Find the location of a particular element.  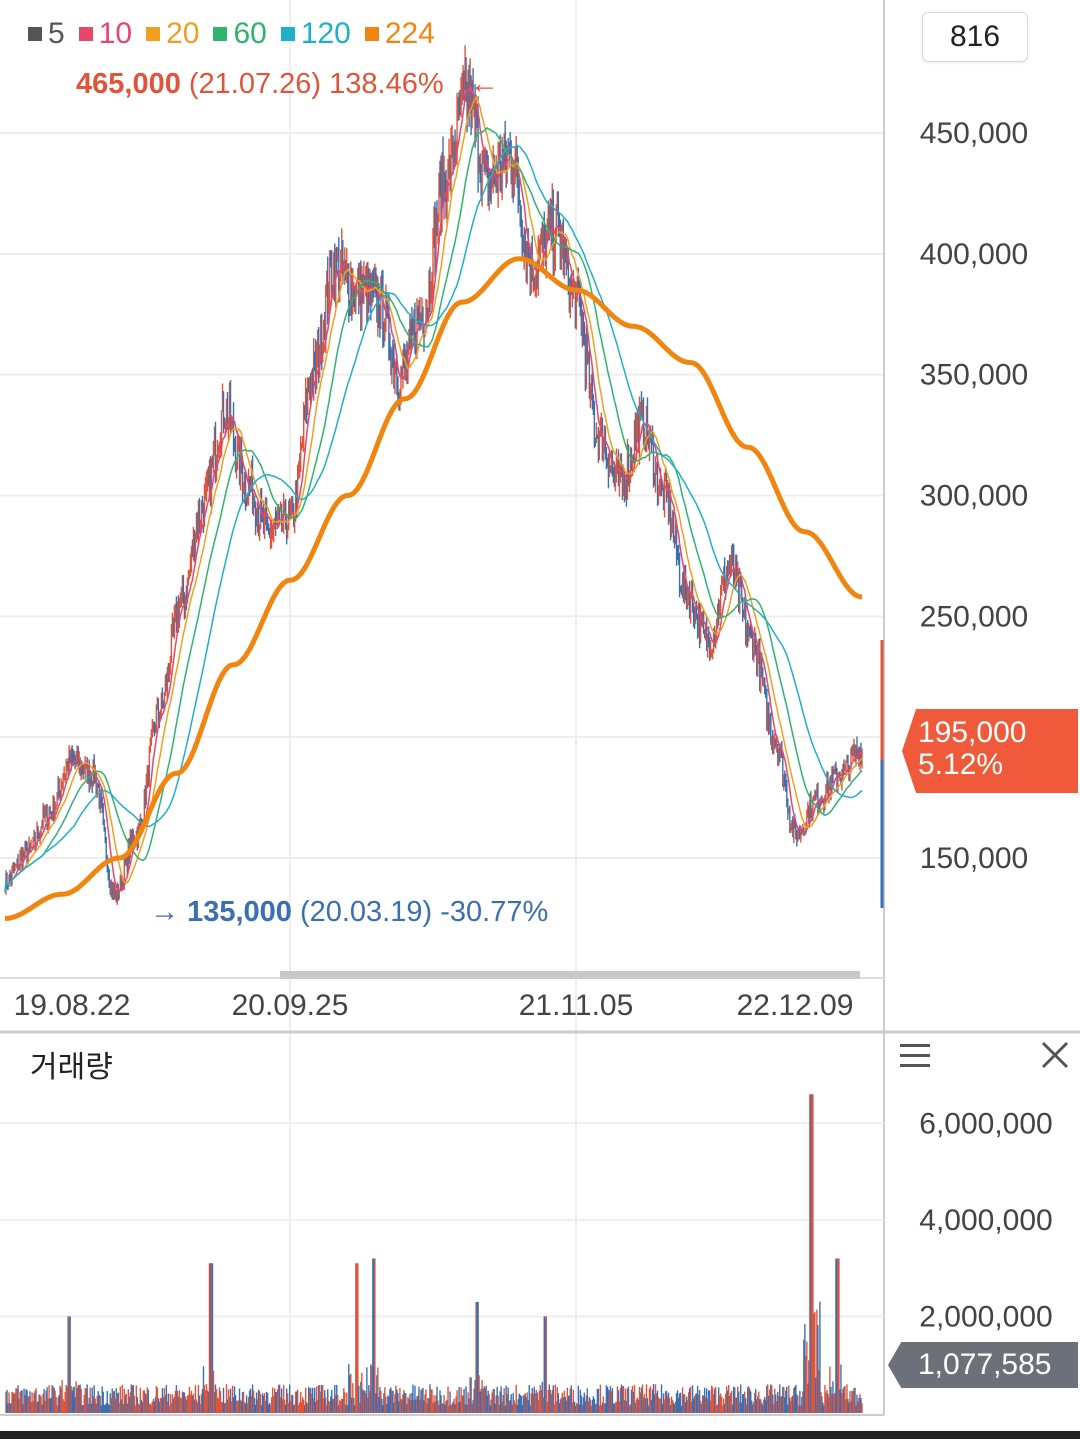

y-tick-label: 350,000 is located at coordinates (974, 375).